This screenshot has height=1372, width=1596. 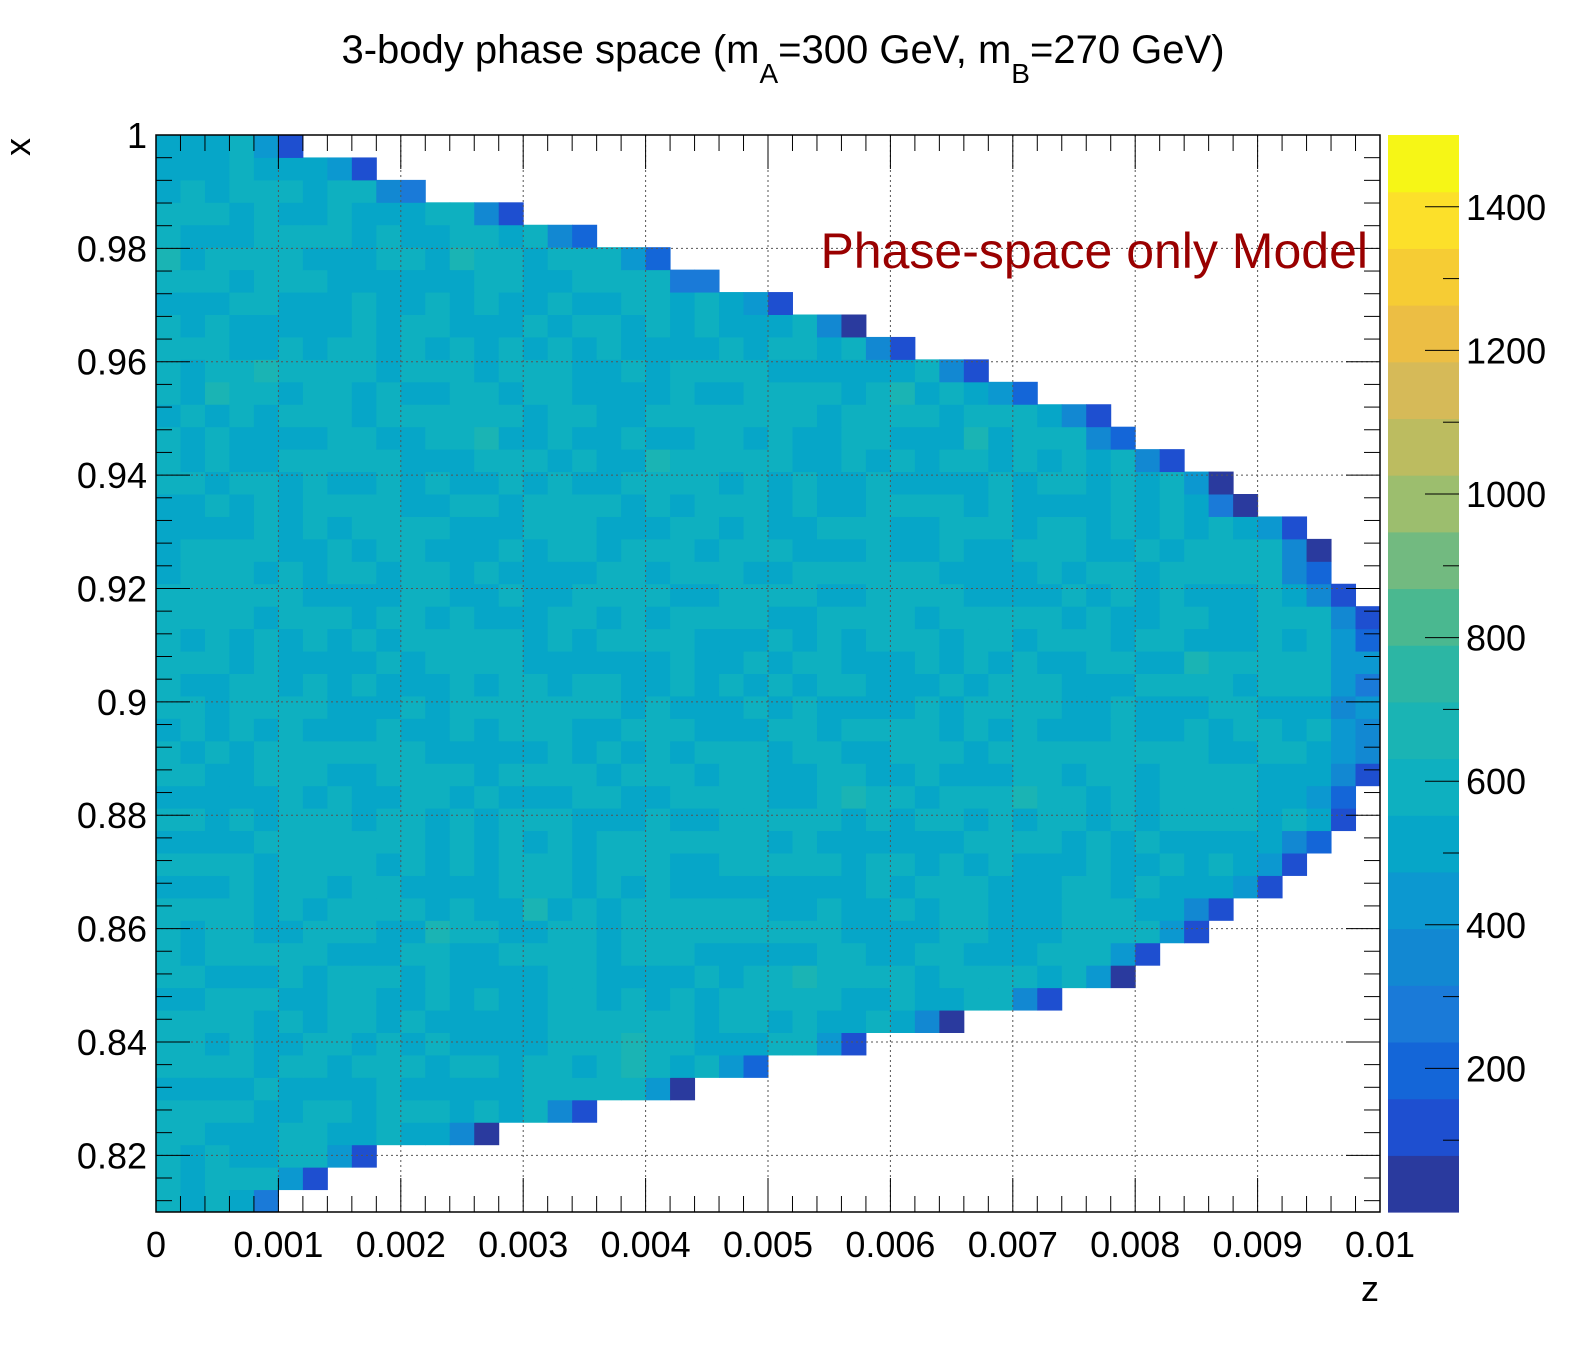 What do you see at coordinates (1423, 447) in the screenshot?
I see `colorbar-segment` at bounding box center [1423, 447].